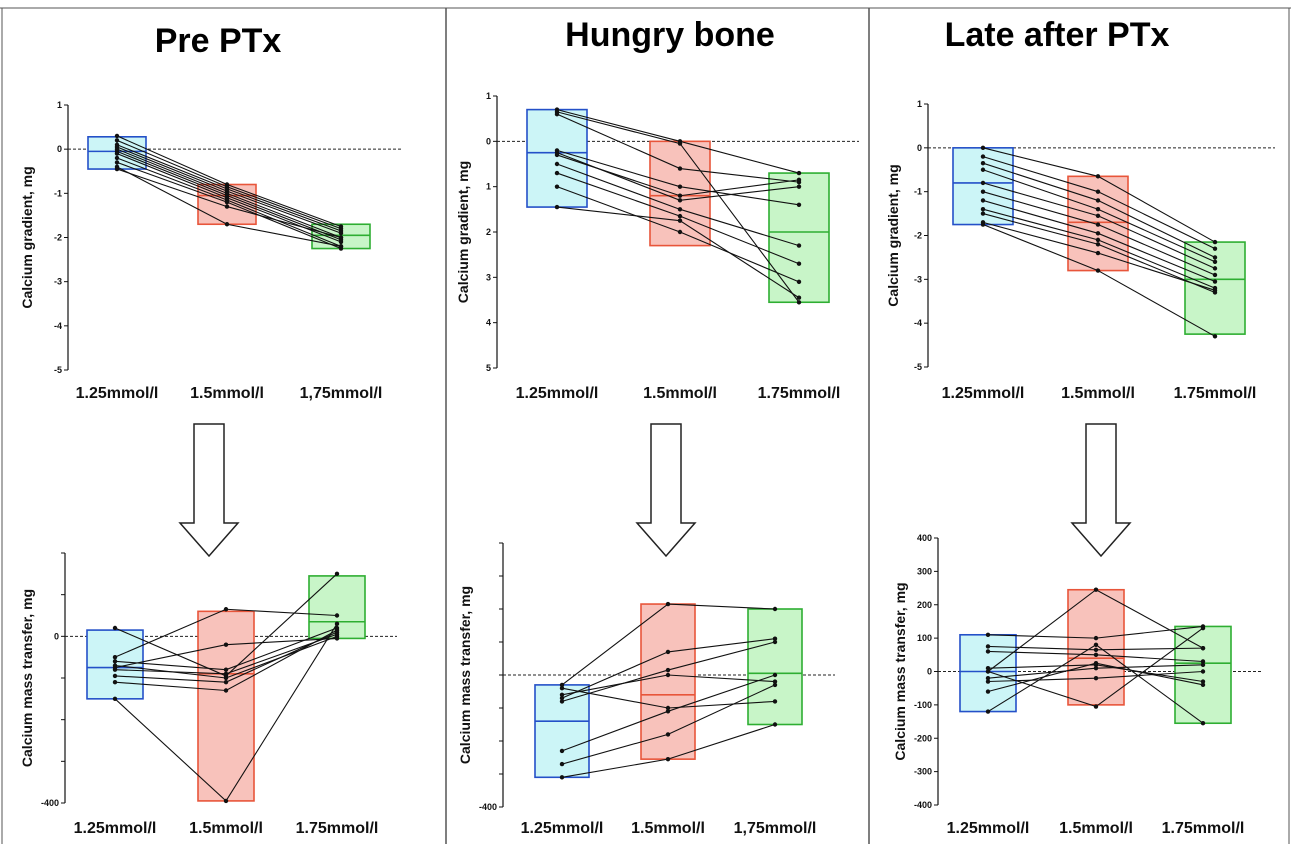  I want to click on y-tick-label: -1, so click(58, 193).